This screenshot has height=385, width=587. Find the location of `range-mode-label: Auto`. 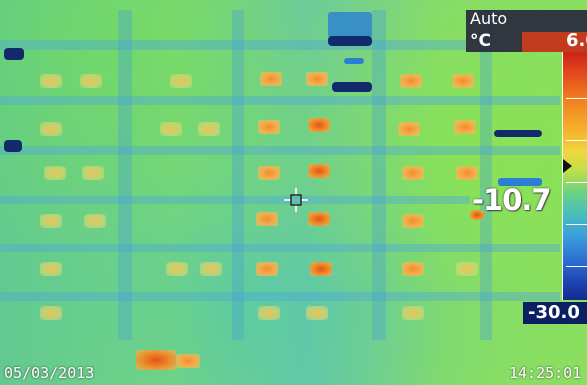

range-mode-label: Auto is located at coordinates (489, 18).